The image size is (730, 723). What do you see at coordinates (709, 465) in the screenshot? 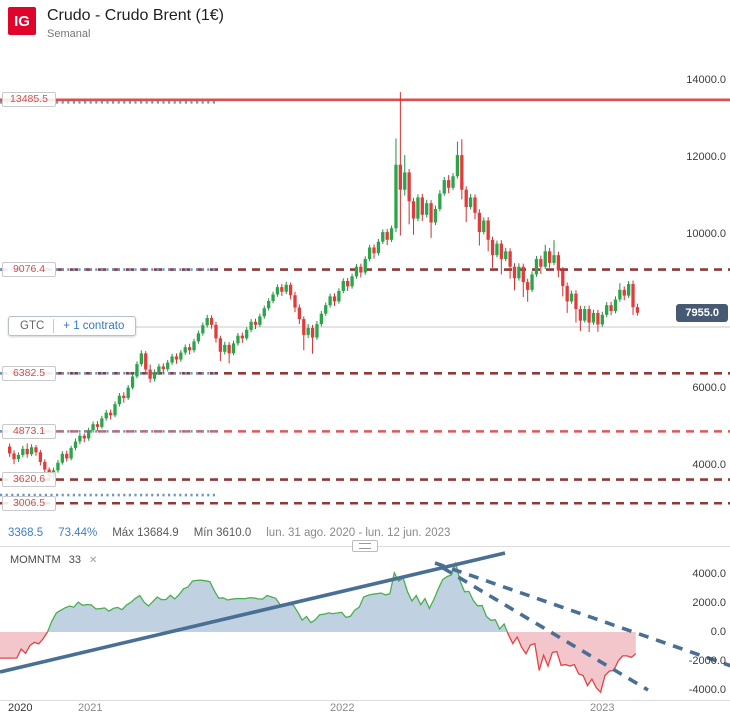
I see `y-axis-tick: 4000.0` at bounding box center [709, 465].